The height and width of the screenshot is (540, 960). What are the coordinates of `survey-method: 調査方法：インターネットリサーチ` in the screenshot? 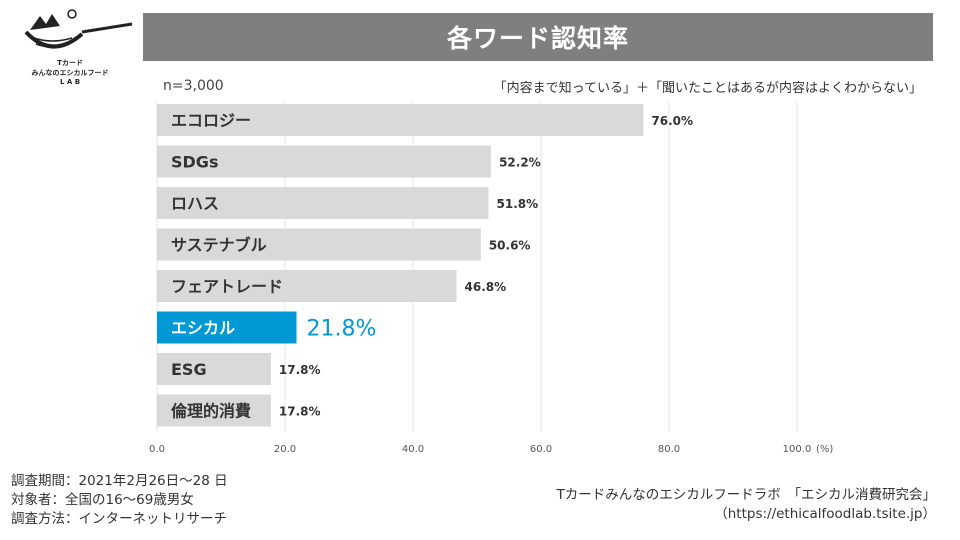 It's located at (119, 519).